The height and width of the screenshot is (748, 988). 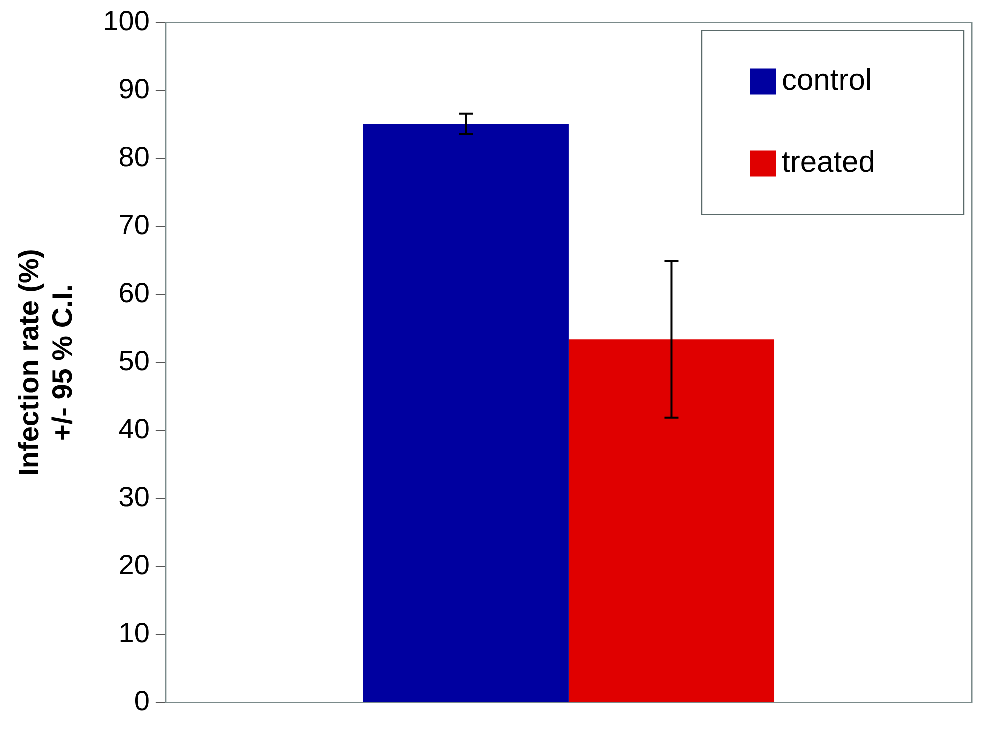 What do you see at coordinates (134, 293) in the screenshot?
I see `y-tick-label: 60` at bounding box center [134, 293].